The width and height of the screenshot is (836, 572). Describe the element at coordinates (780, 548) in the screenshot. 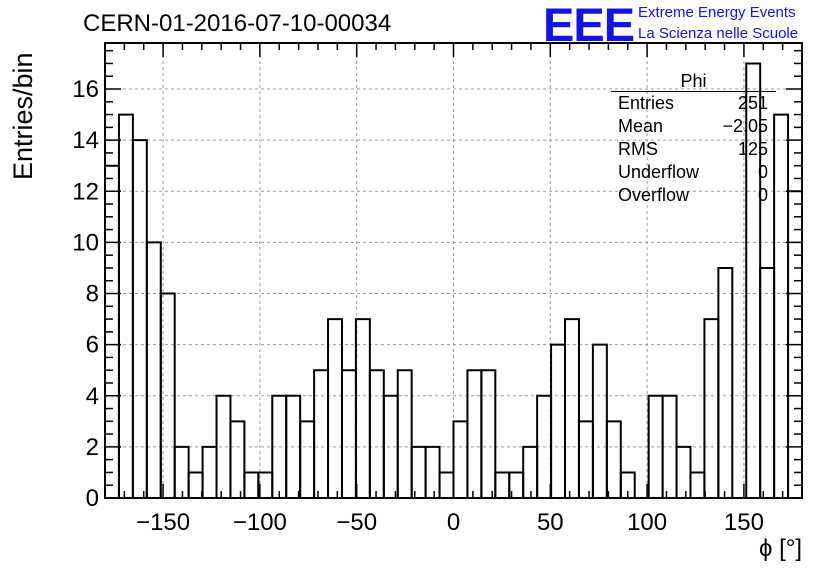

I see `x-axis-label: ϕ [°]` at that location.